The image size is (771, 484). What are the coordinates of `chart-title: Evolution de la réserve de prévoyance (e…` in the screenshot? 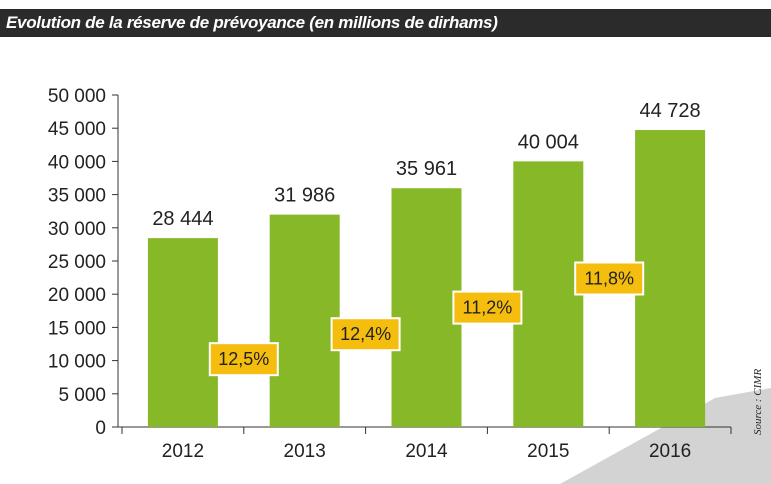 It's located at (385, 23).